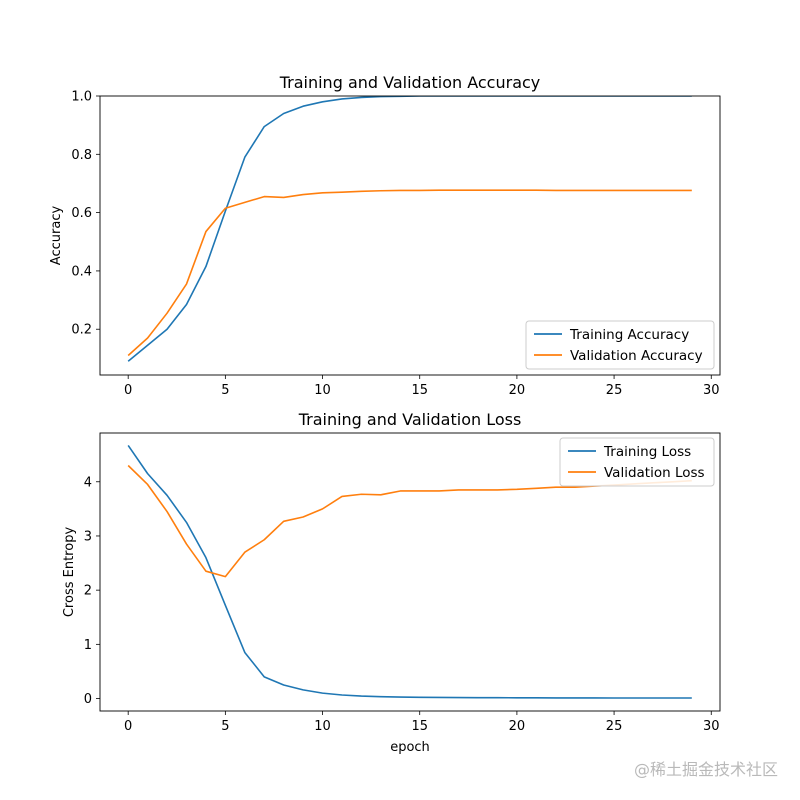 This screenshot has height=800, width=800. Describe the element at coordinates (81, 271) in the screenshot. I see `y-tick-label: 0.4` at that location.